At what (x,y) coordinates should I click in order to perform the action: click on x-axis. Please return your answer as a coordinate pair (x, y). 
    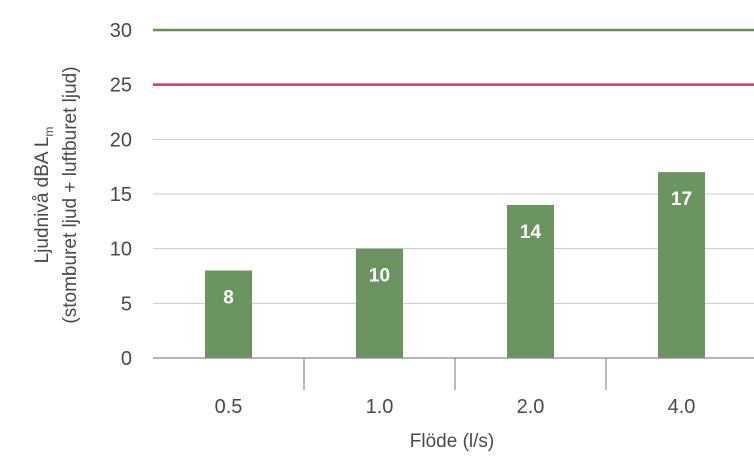
    Looking at the image, I should click on (453, 373).